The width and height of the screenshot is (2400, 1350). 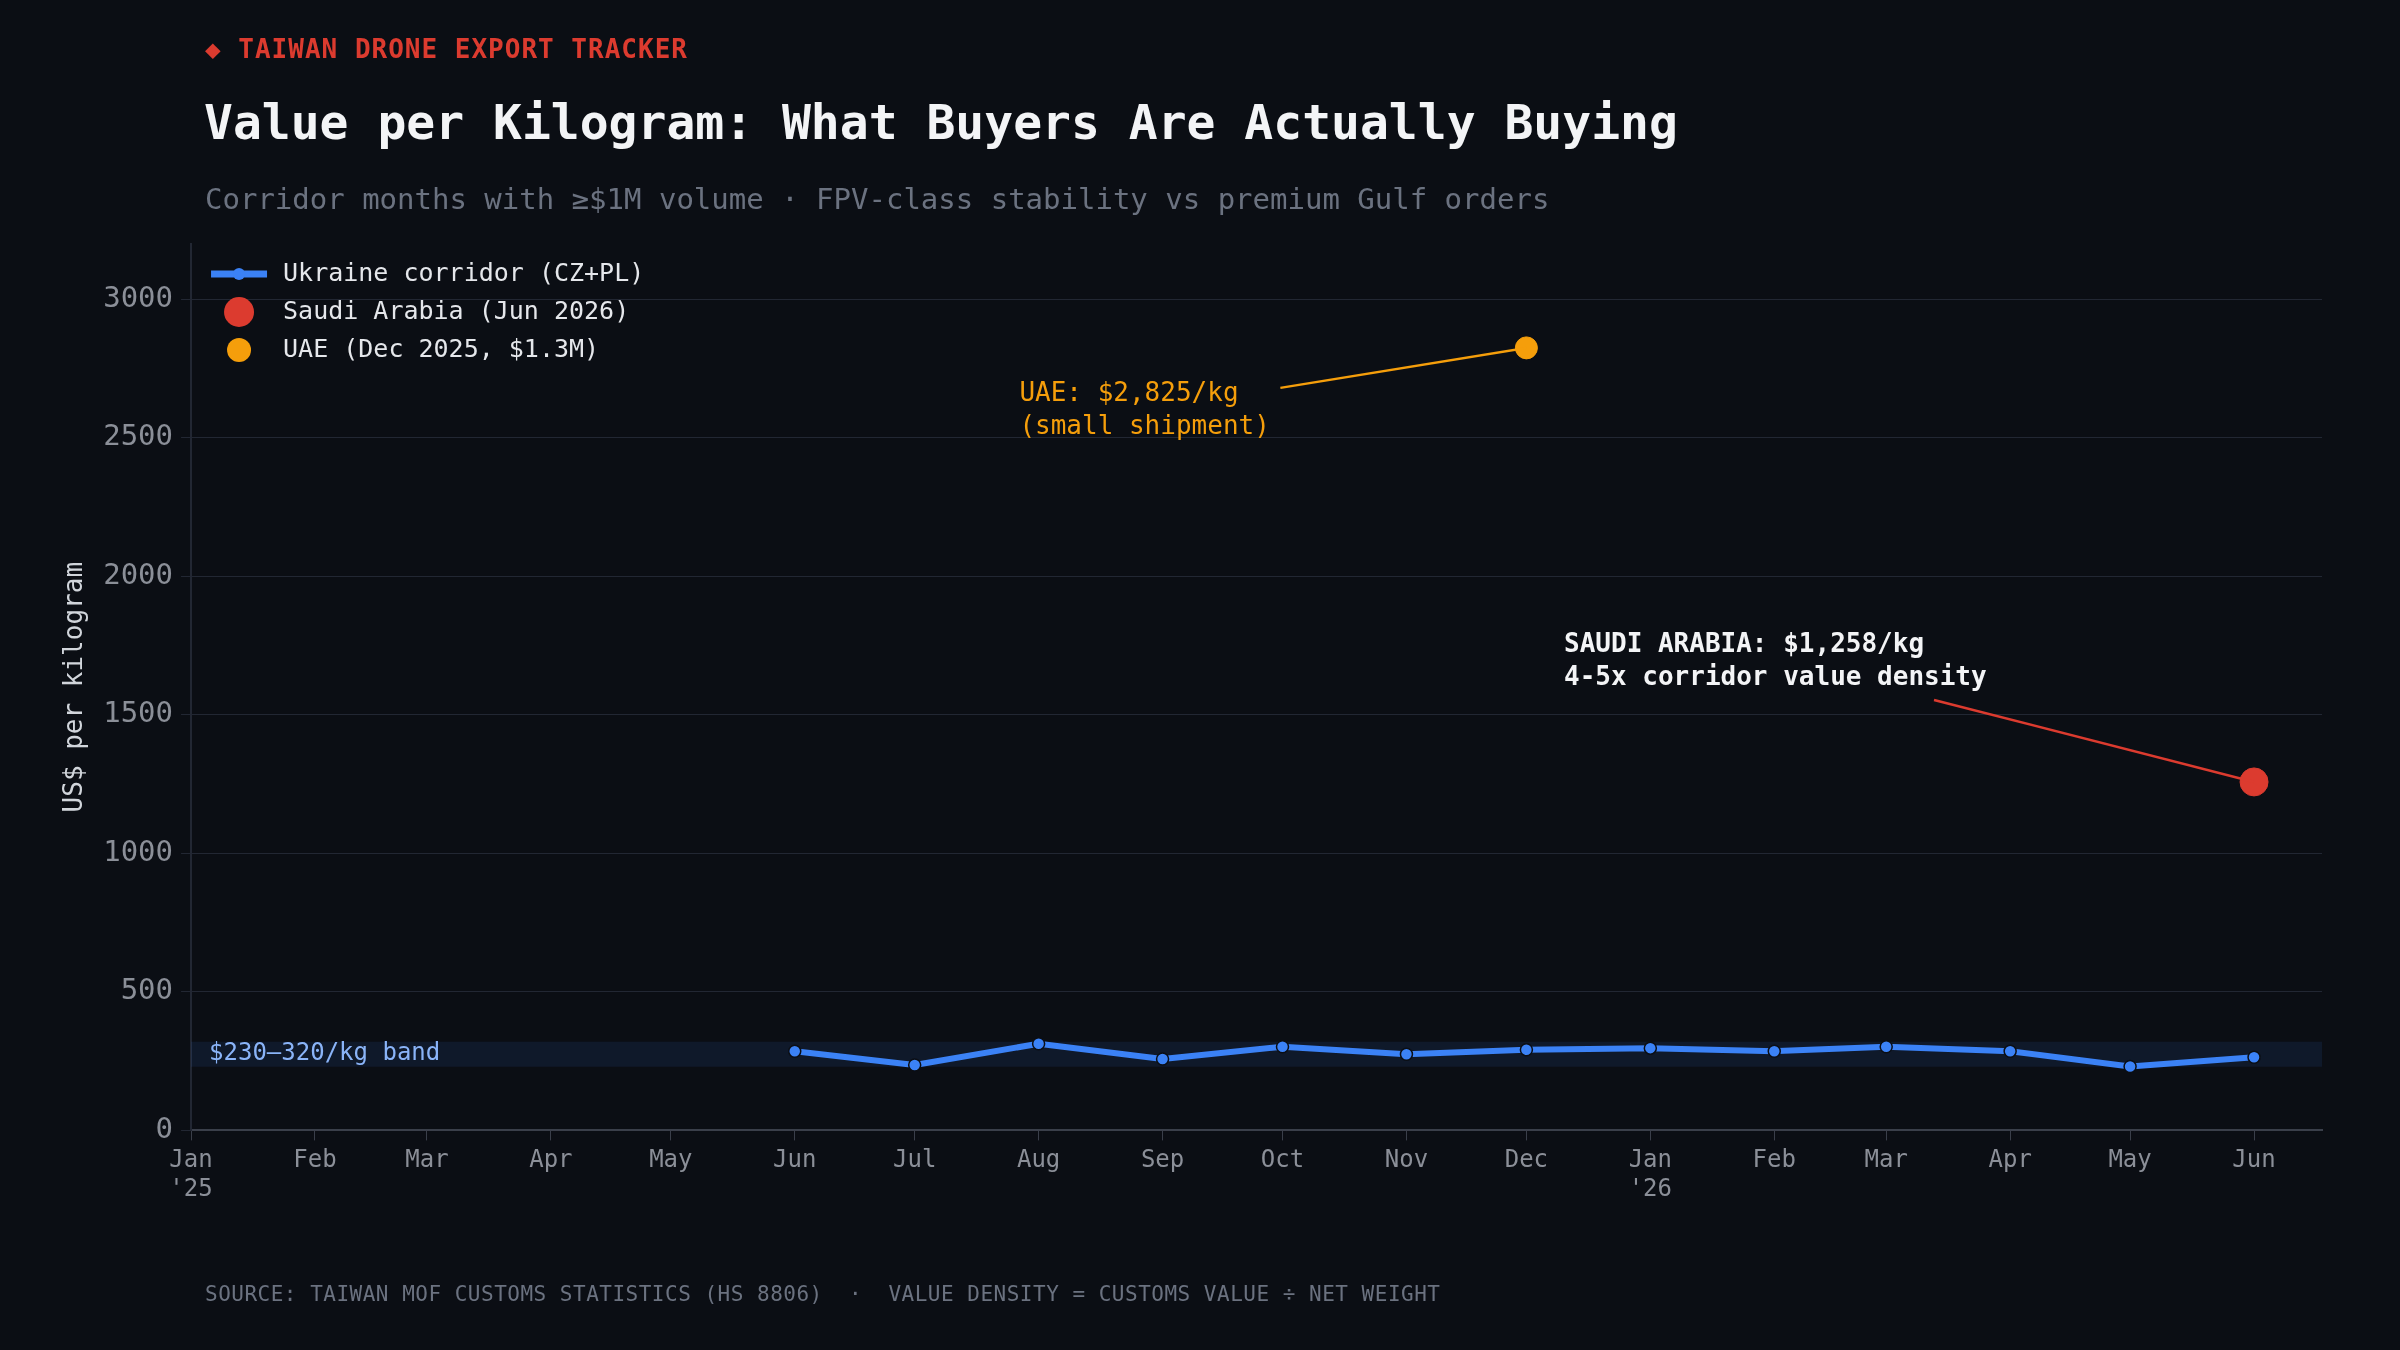 I want to click on y-tick-label: 3000, so click(x=138, y=296).